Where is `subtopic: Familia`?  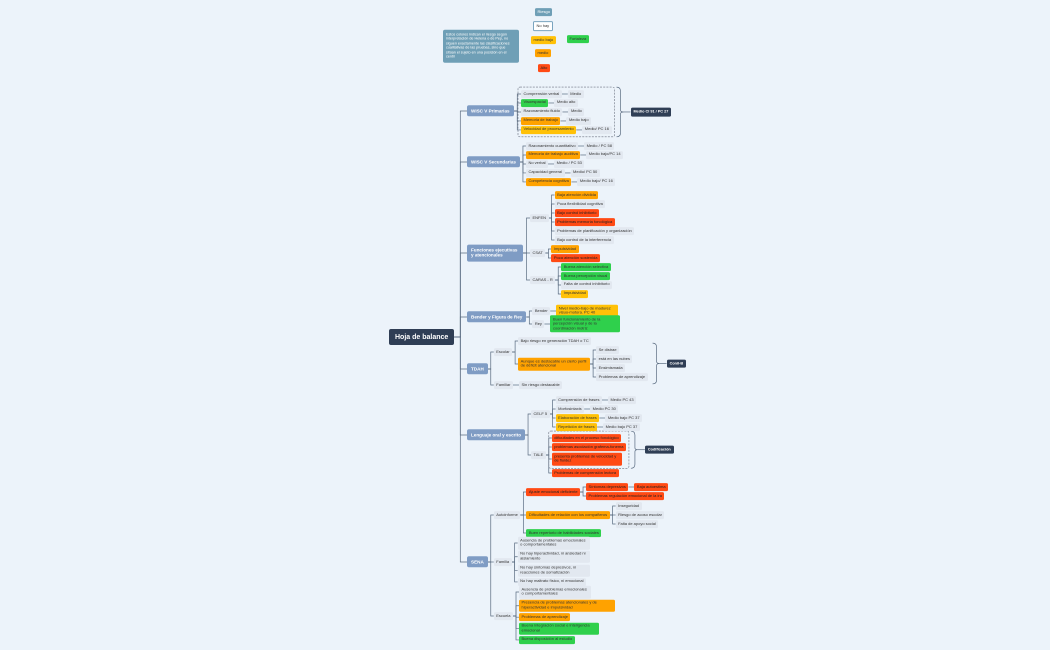
subtopic: Familia is located at coordinates (502, 562).